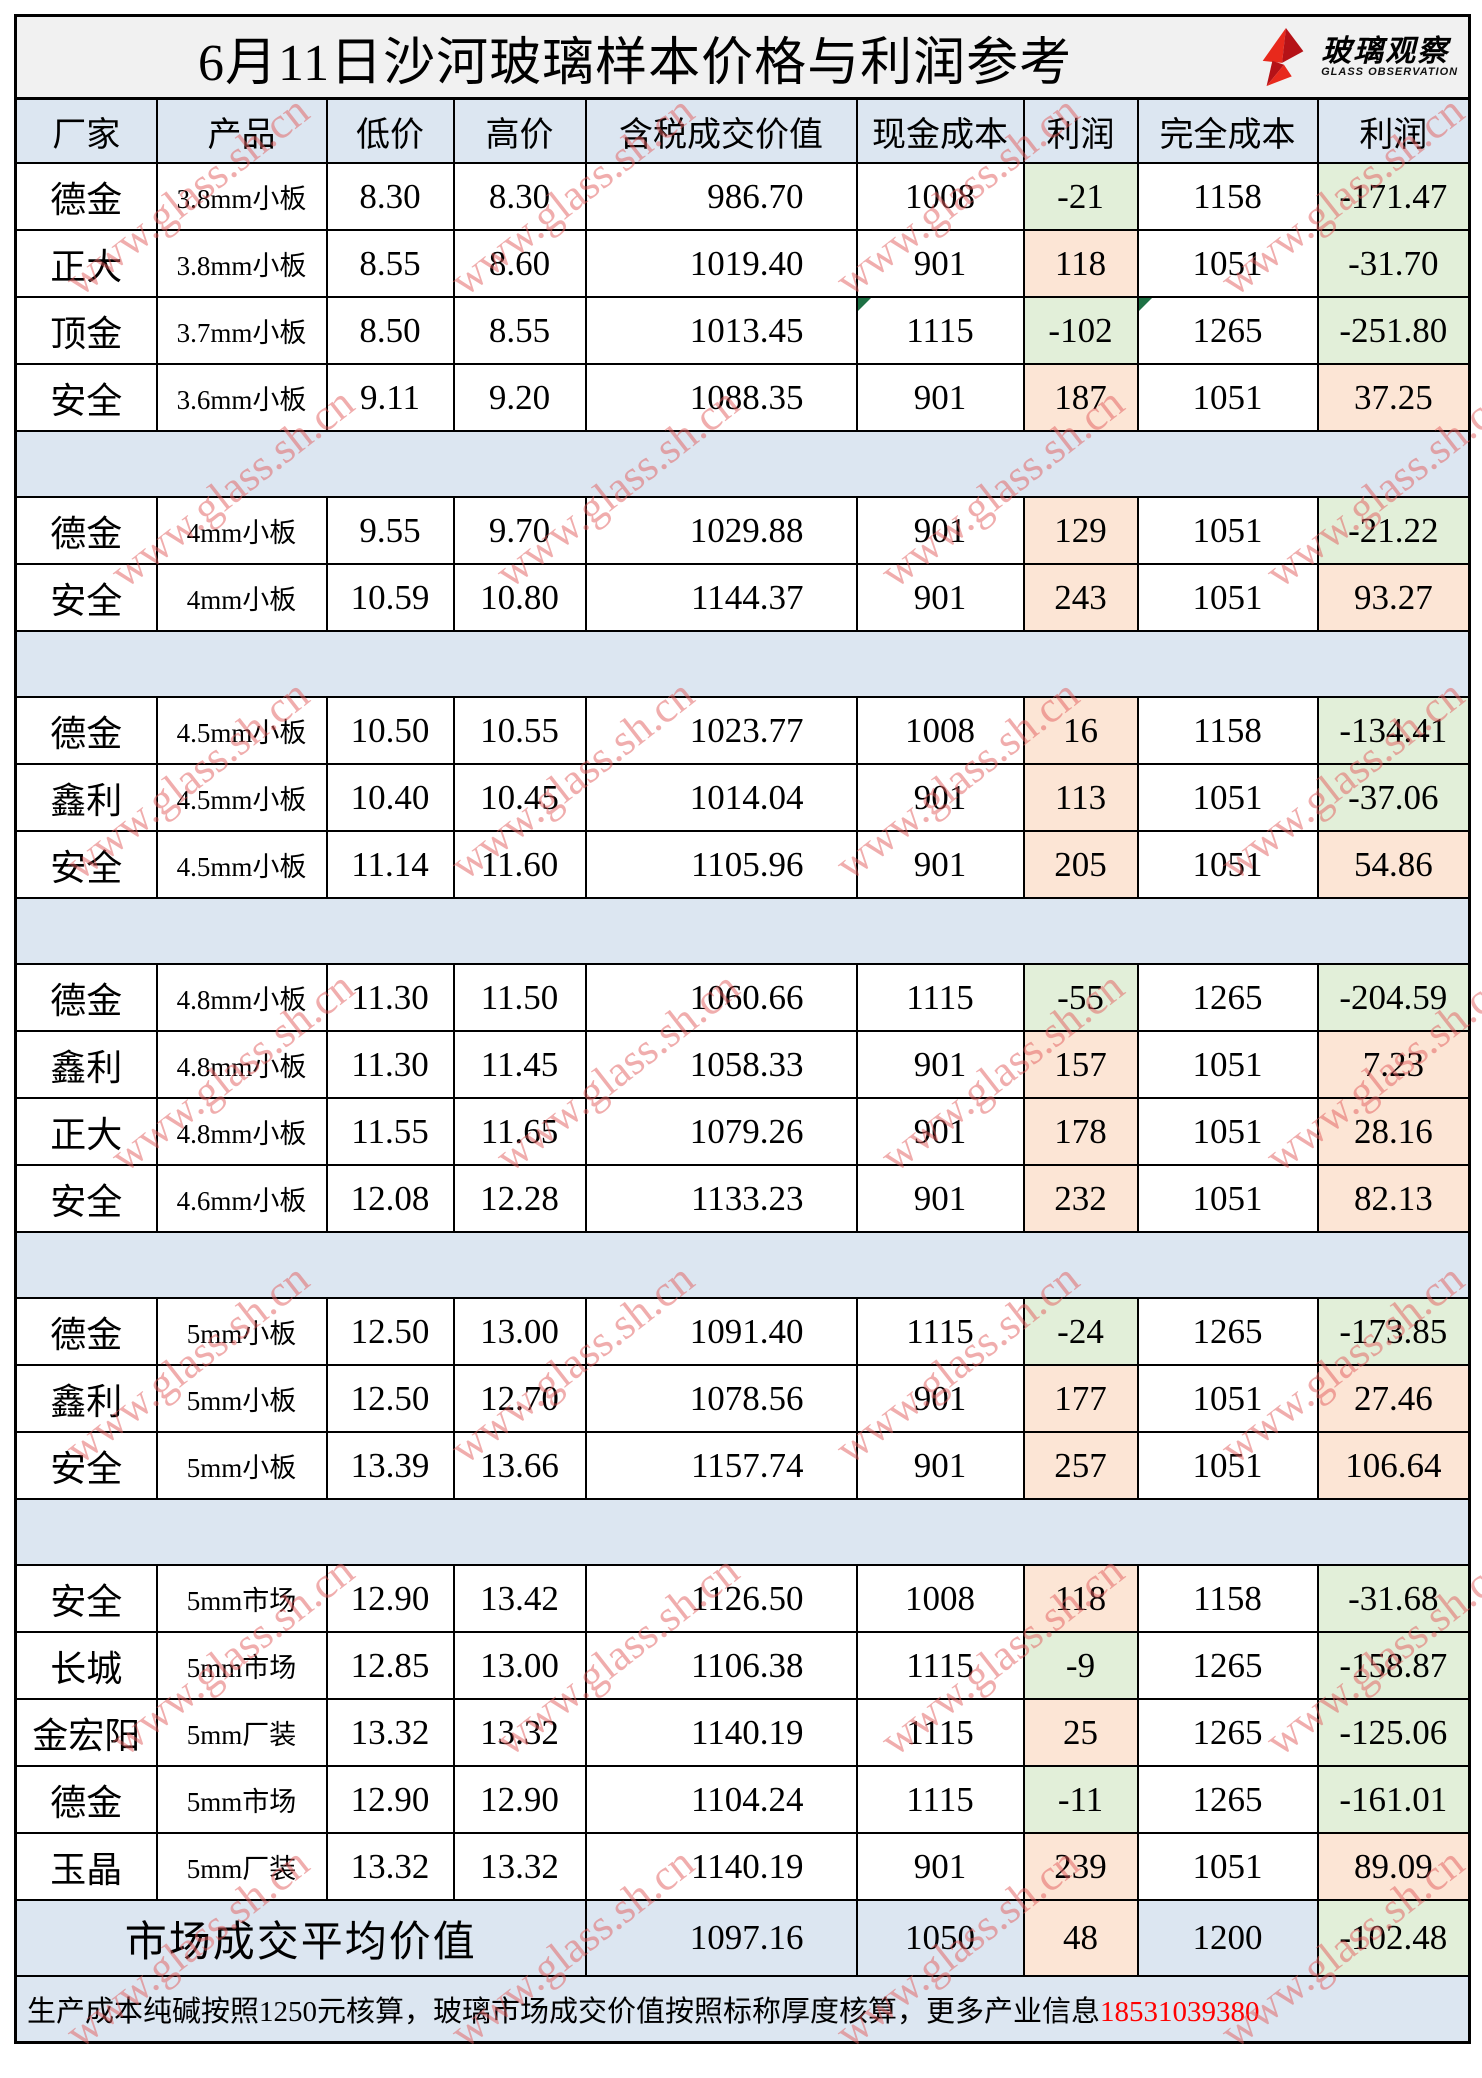 The width and height of the screenshot is (1482, 2078). I want to click on cell-product: 3.7mm小板, so click(241, 330).